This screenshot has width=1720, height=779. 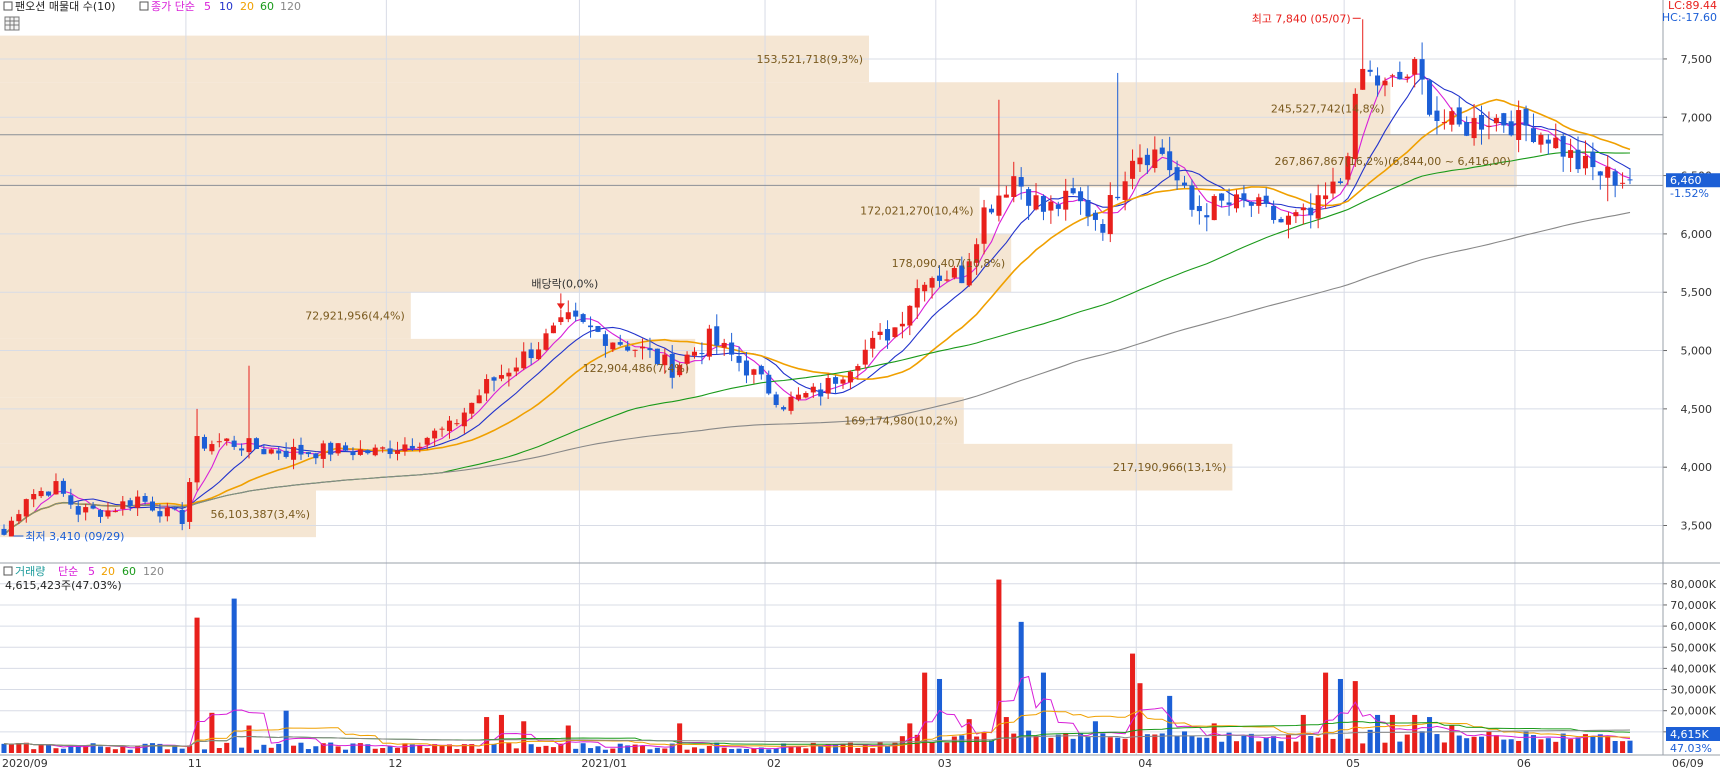 I want to click on volume-tick-label: 30,000K, so click(x=1693, y=690).